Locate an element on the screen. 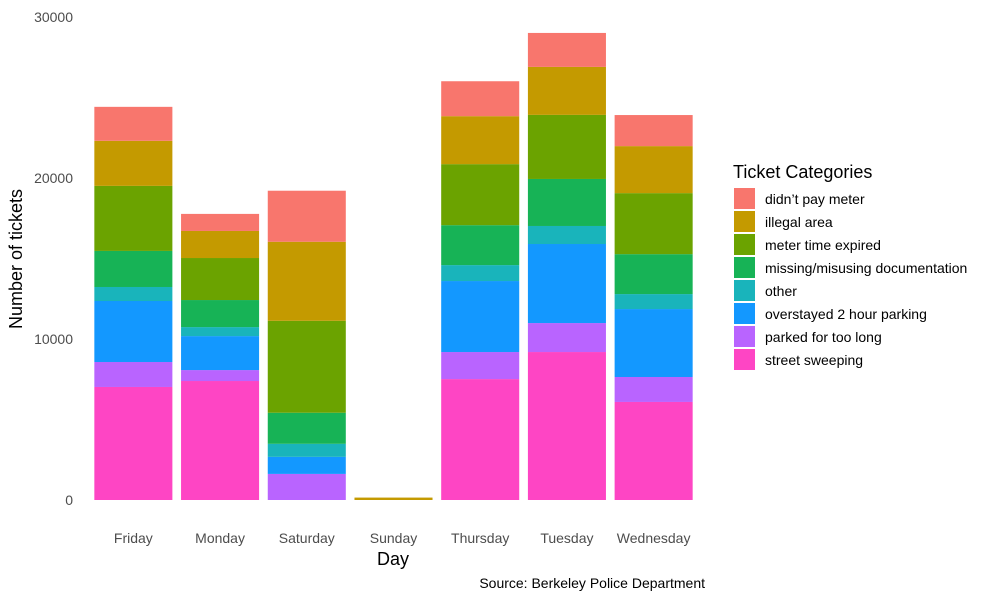 The image size is (1000, 600). x-tick-label: Friday is located at coordinates (133, 538).